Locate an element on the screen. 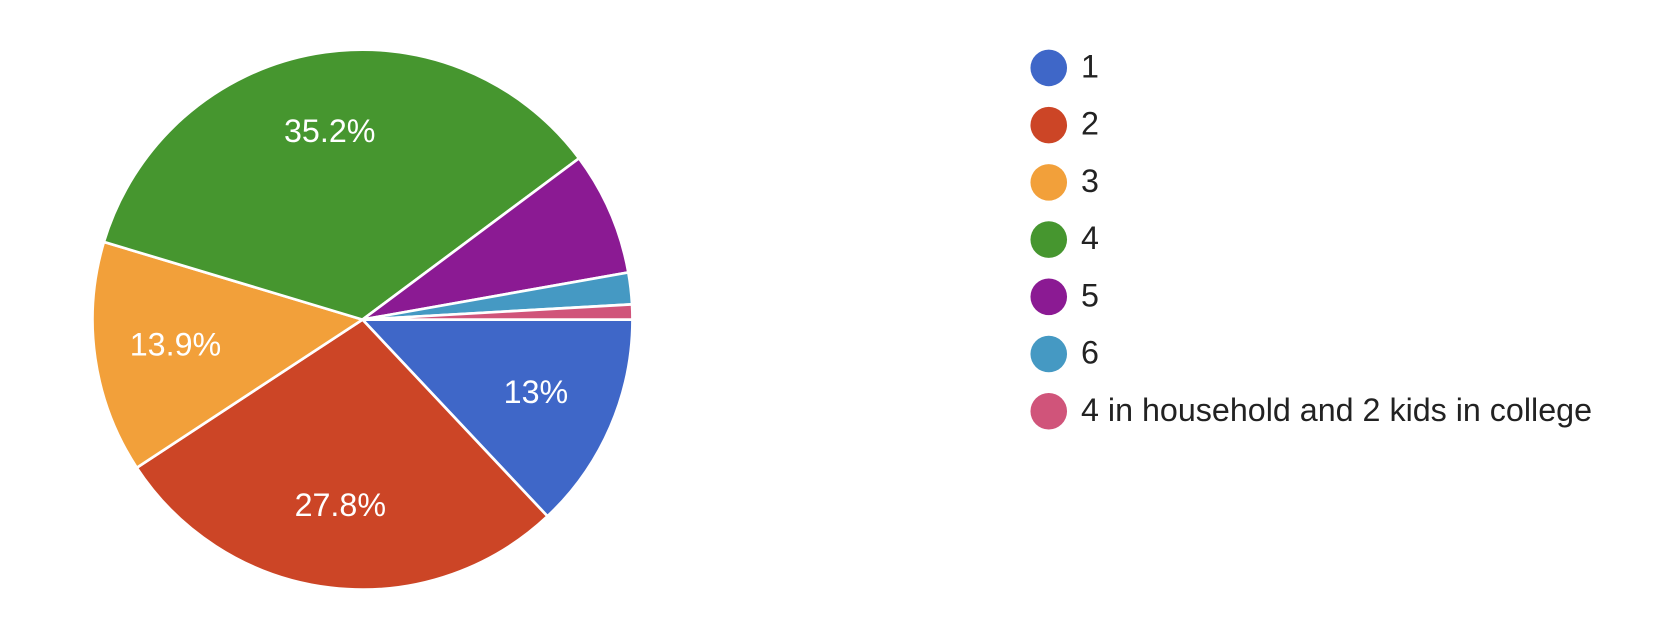 The width and height of the screenshot is (1678, 622). legend-label: 2 is located at coordinates (1090, 124).